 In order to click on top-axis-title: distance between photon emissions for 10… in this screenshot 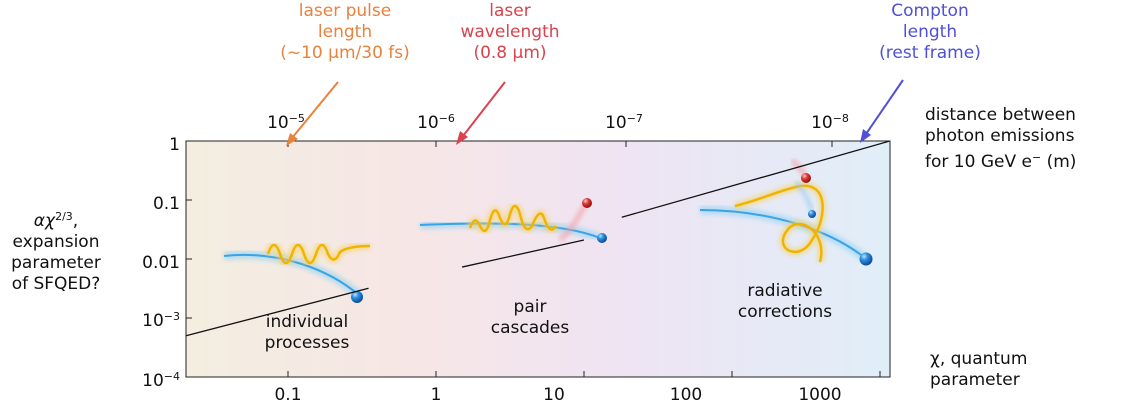, I will do `click(1025, 139)`.